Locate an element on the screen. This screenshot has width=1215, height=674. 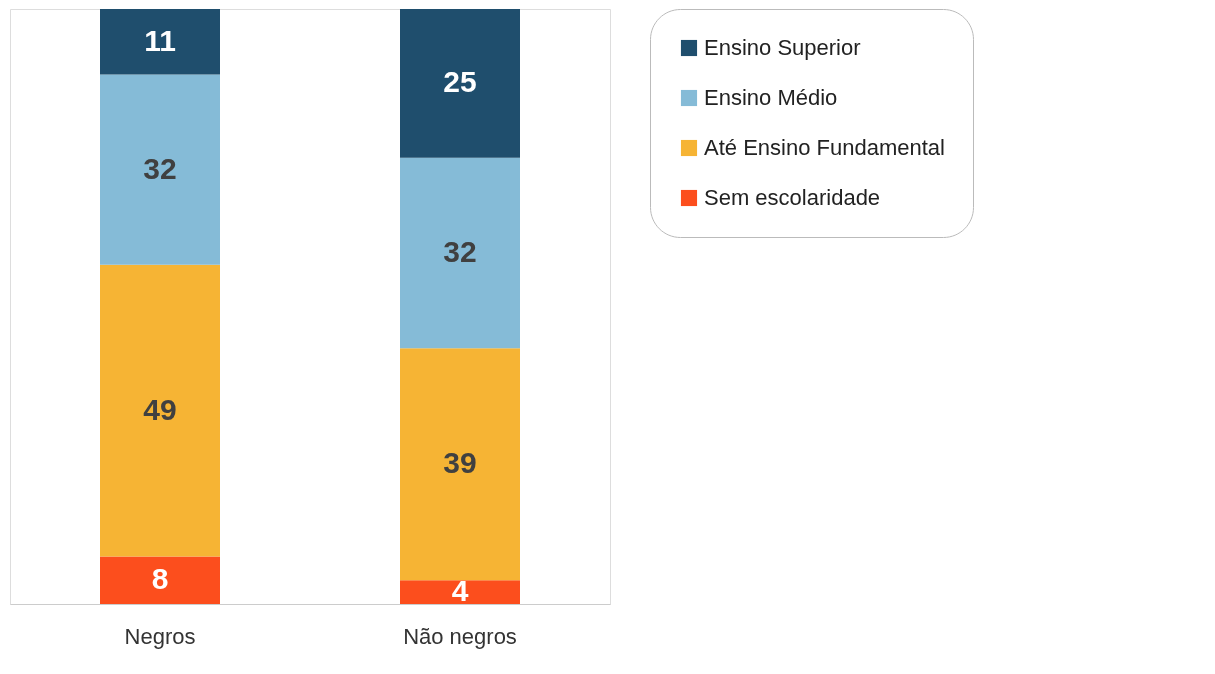
legend-label: Sem escolaridade is located at coordinates (792, 197).